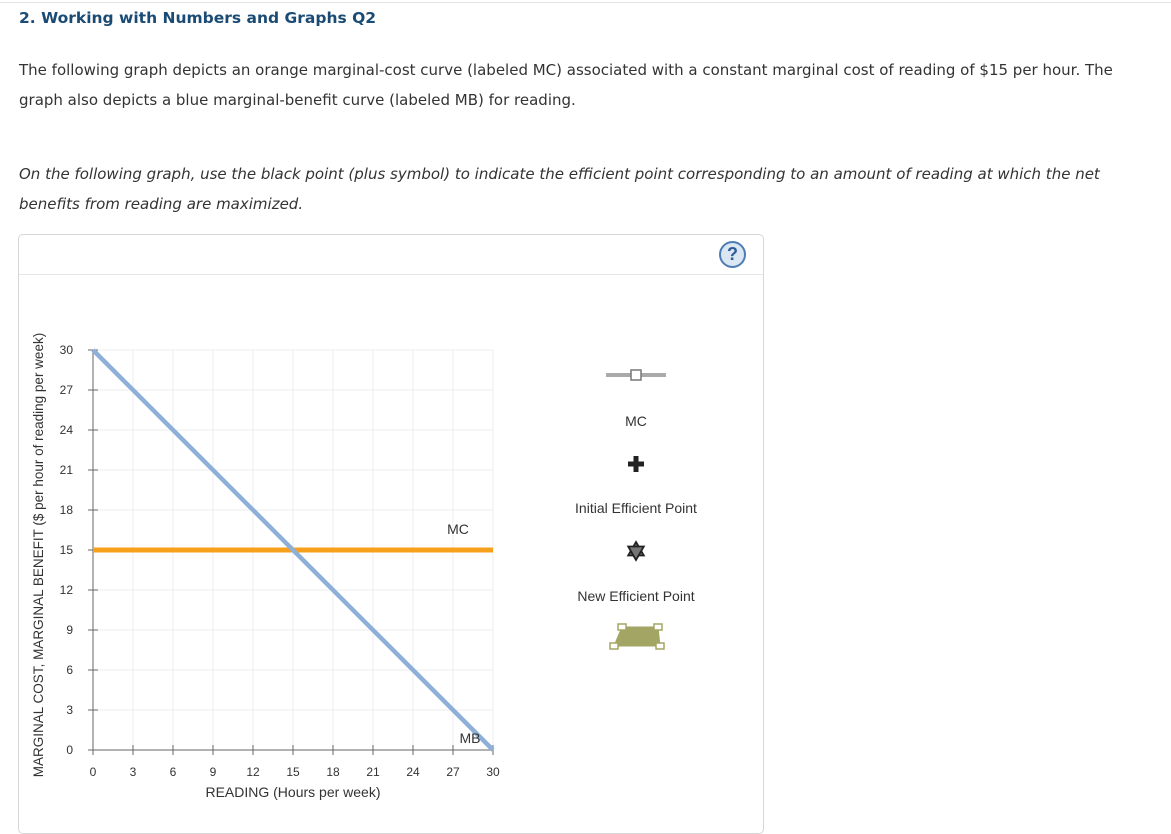  Describe the element at coordinates (69, 630) in the screenshot. I see `y-tick-label: 9` at that location.